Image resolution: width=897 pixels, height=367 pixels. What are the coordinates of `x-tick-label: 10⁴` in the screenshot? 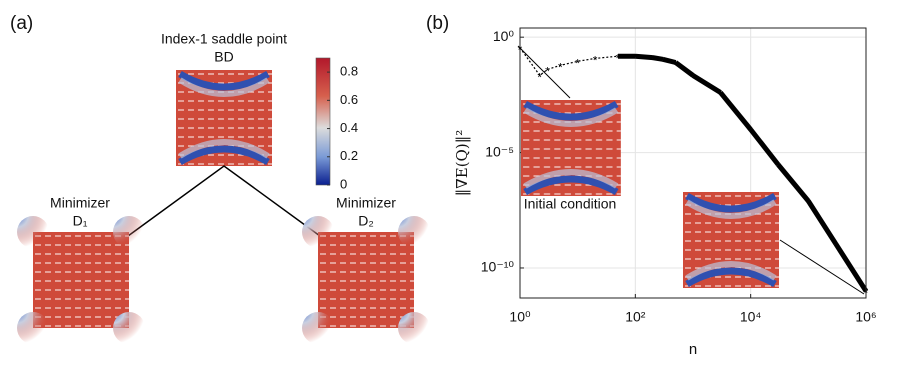 It's located at (751, 317).